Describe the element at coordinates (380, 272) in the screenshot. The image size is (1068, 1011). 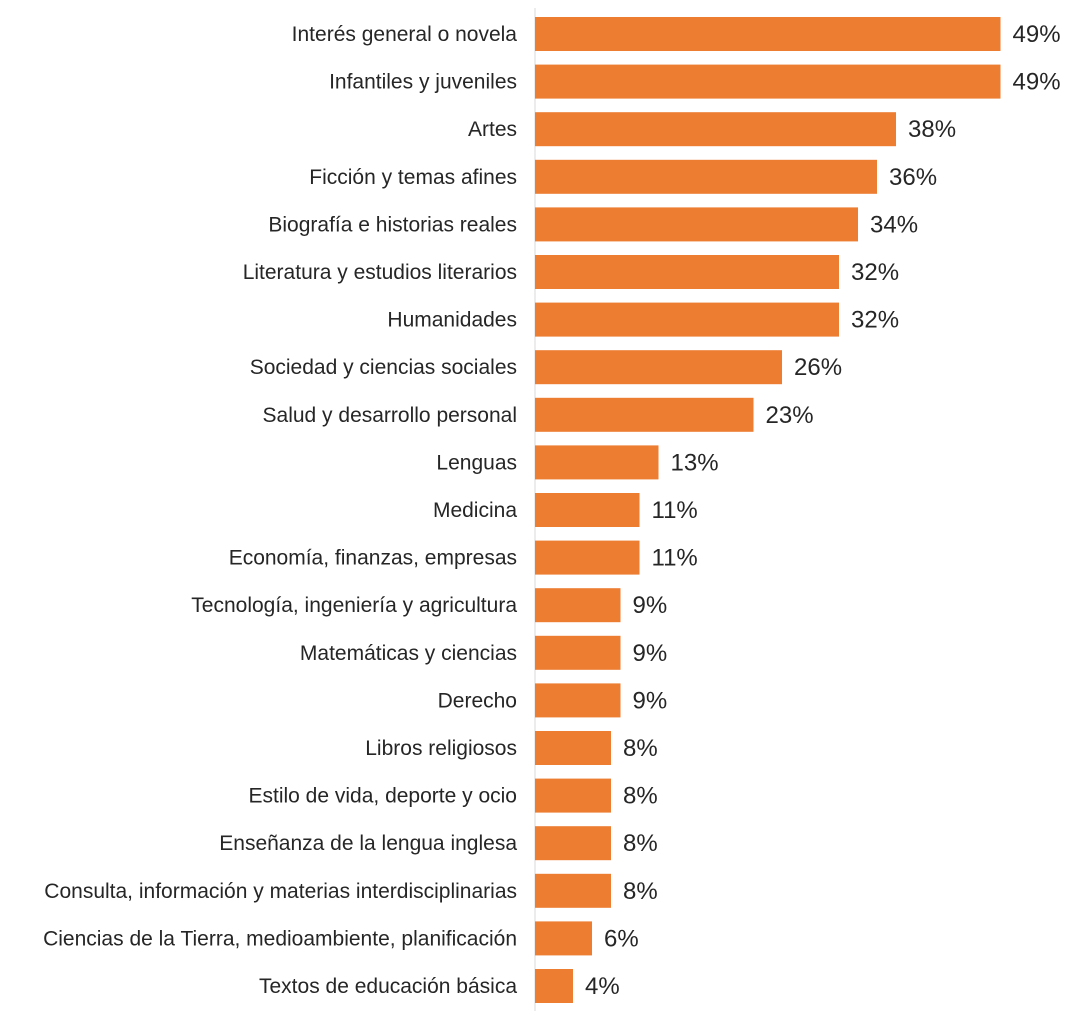
I see `category-label: Literatura y estudios literarios` at that location.